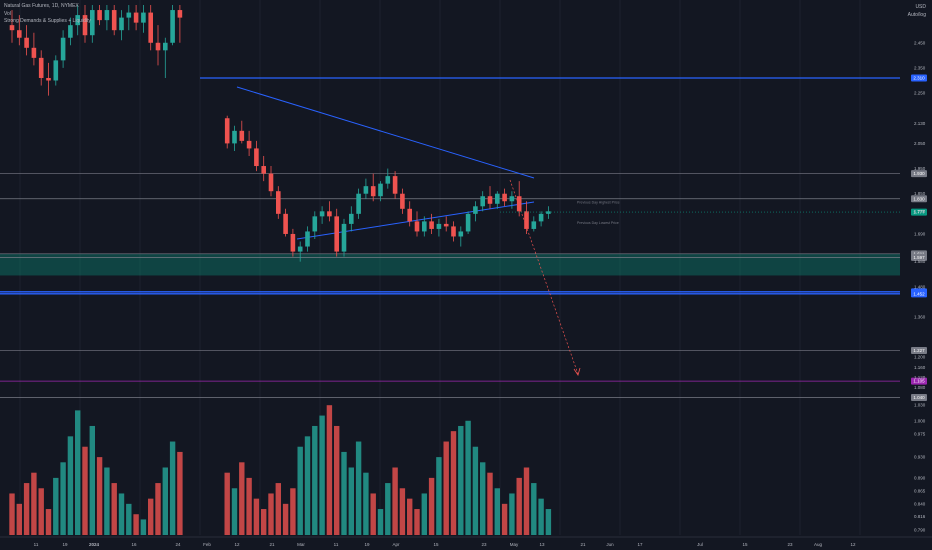  I want to click on volume-tick-label: 0.865, so click(920, 490).